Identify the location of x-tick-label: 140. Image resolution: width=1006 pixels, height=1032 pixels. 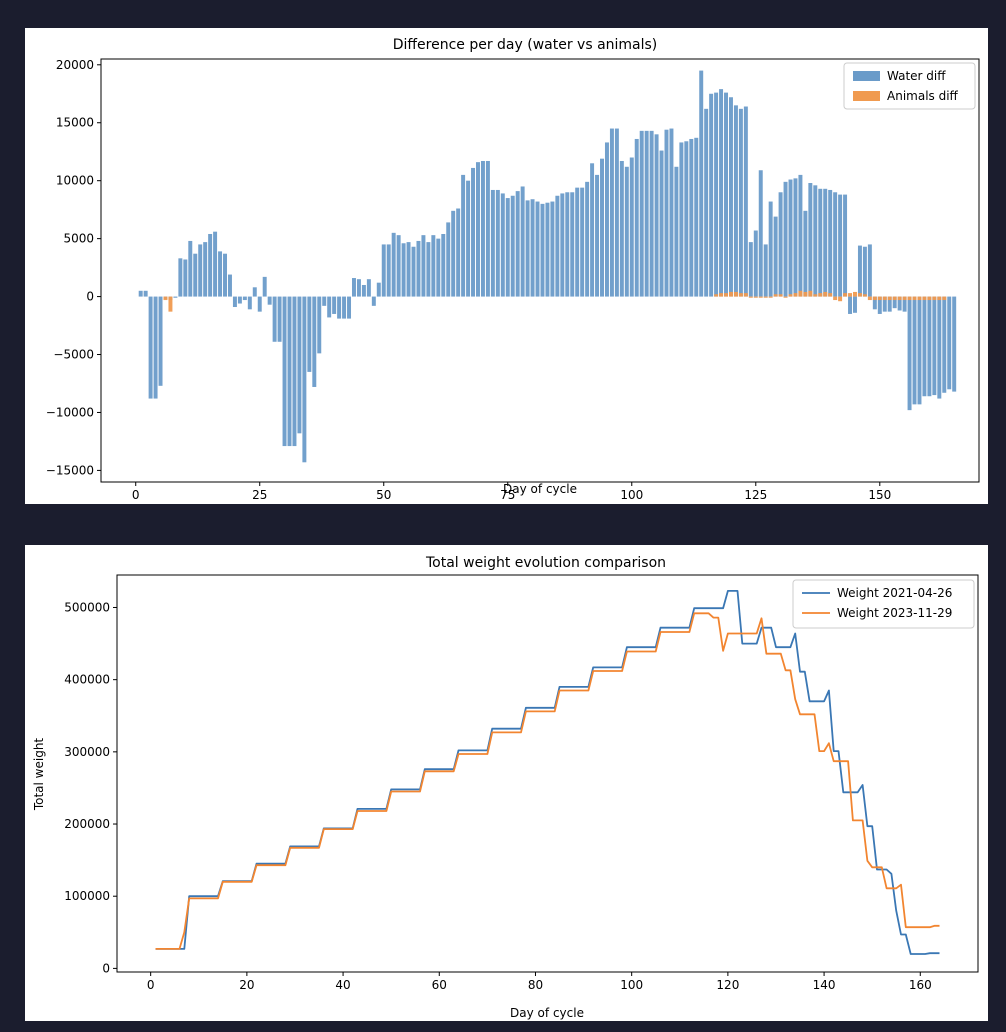
(824, 985).